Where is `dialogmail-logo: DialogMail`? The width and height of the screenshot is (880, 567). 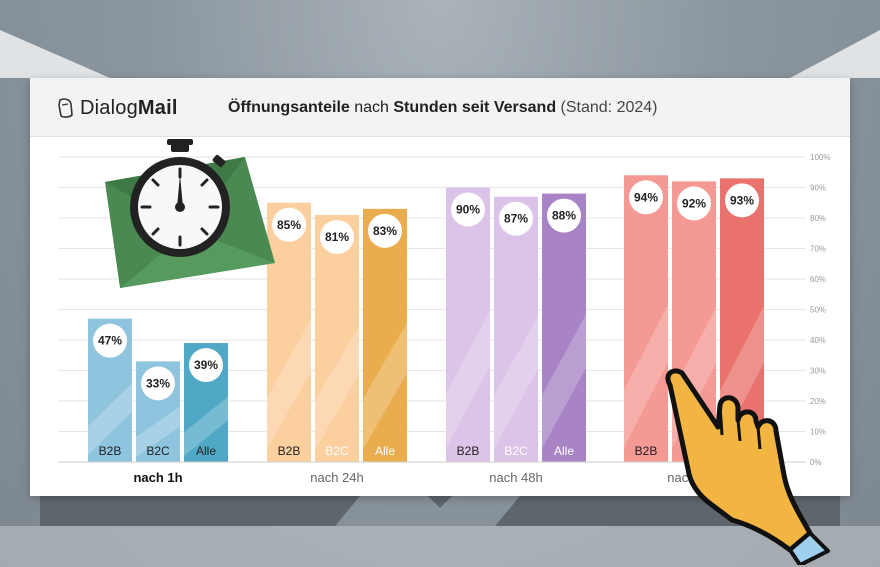
dialogmail-logo: DialogMail is located at coordinates (117, 108).